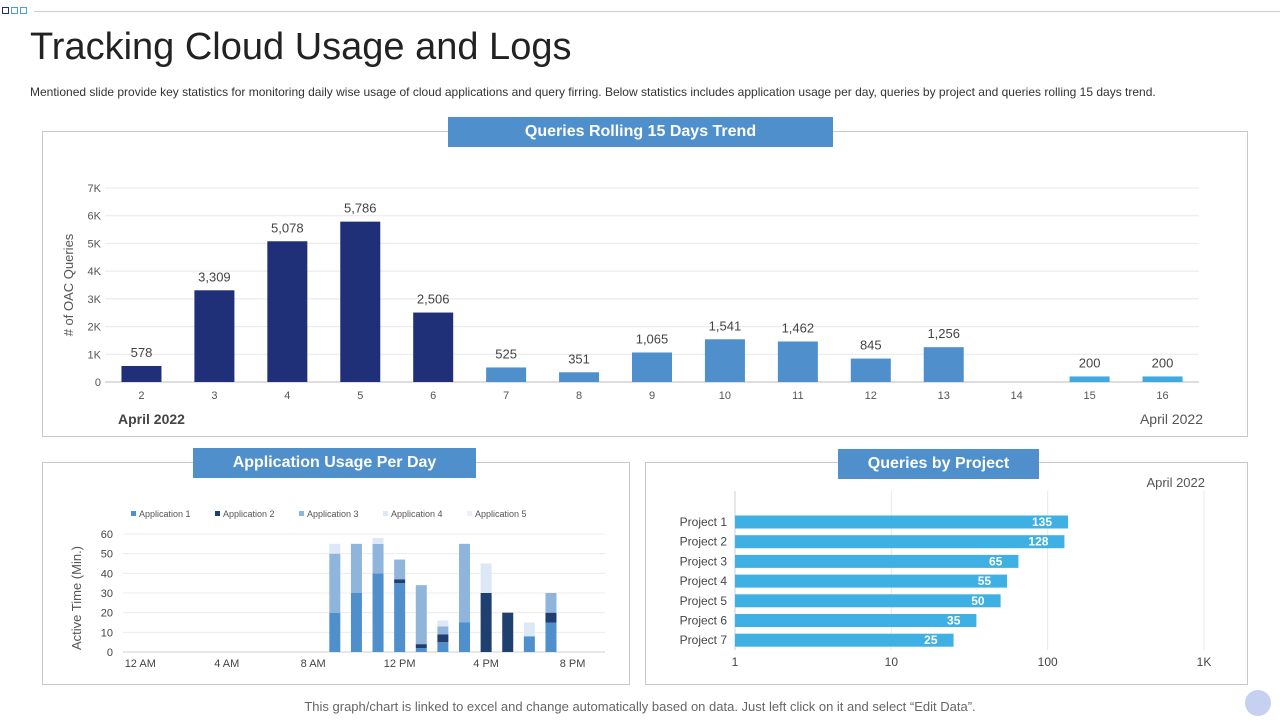 The height and width of the screenshot is (720, 1280). What do you see at coordinates (640, 132) in the screenshot?
I see `queries-trend-title: Queries Rolling 15 Days Trend` at bounding box center [640, 132].